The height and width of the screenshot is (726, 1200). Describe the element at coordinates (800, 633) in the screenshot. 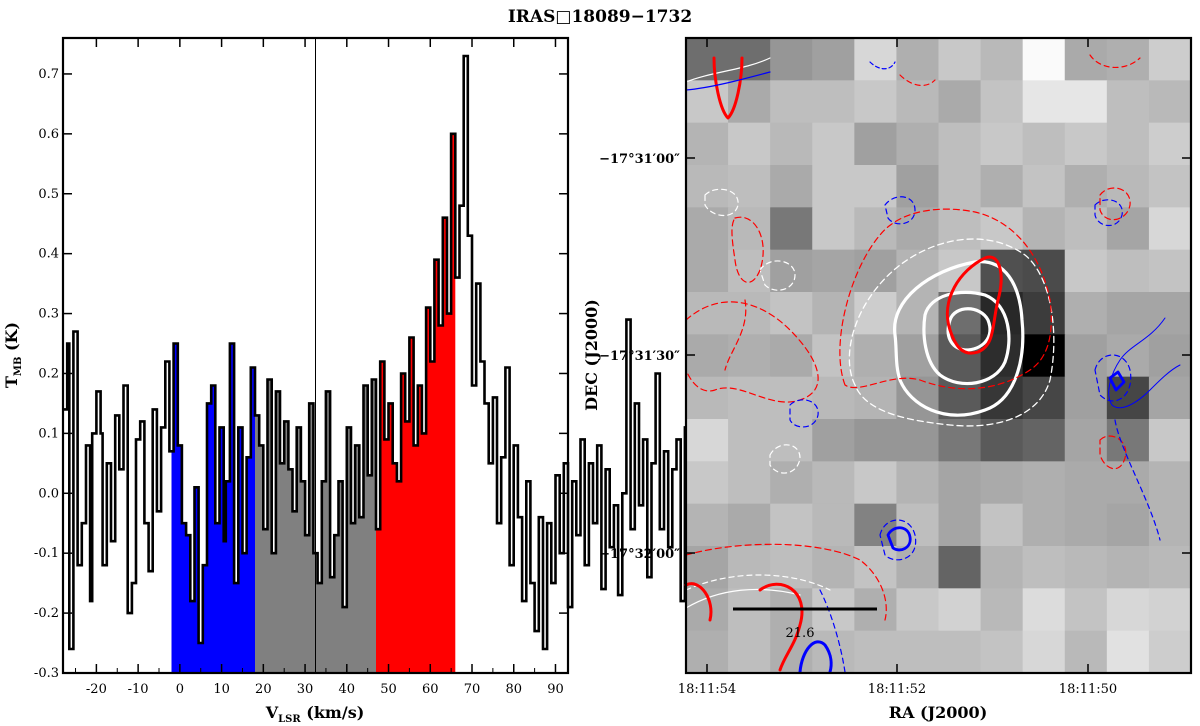

I see `scale-bar-label: 21.6` at that location.